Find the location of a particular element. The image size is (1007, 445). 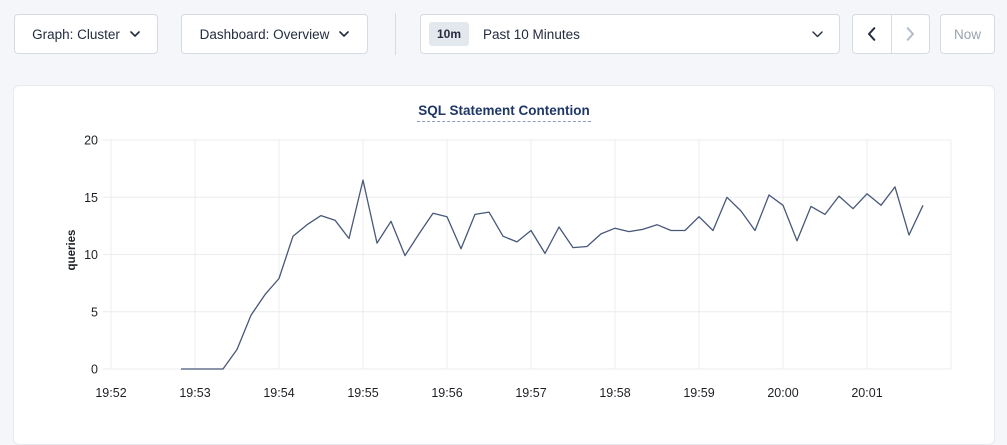

x-tick-label: 19:52 is located at coordinates (110, 393).